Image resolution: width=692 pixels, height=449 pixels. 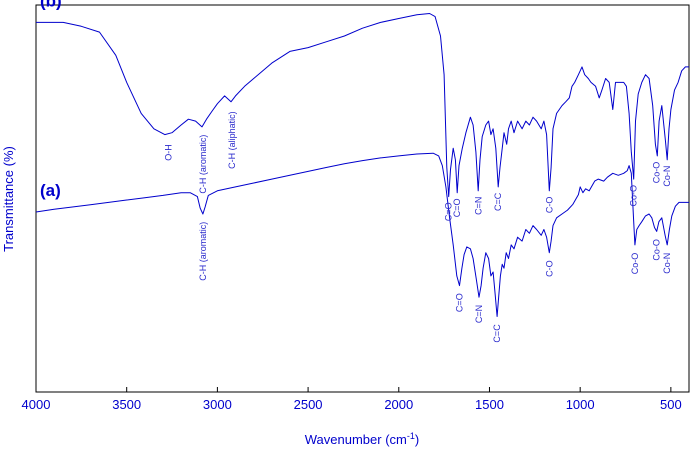 What do you see at coordinates (232, 140) in the screenshot?
I see `peak-annotation: C-H (aliphatic)` at bounding box center [232, 140].